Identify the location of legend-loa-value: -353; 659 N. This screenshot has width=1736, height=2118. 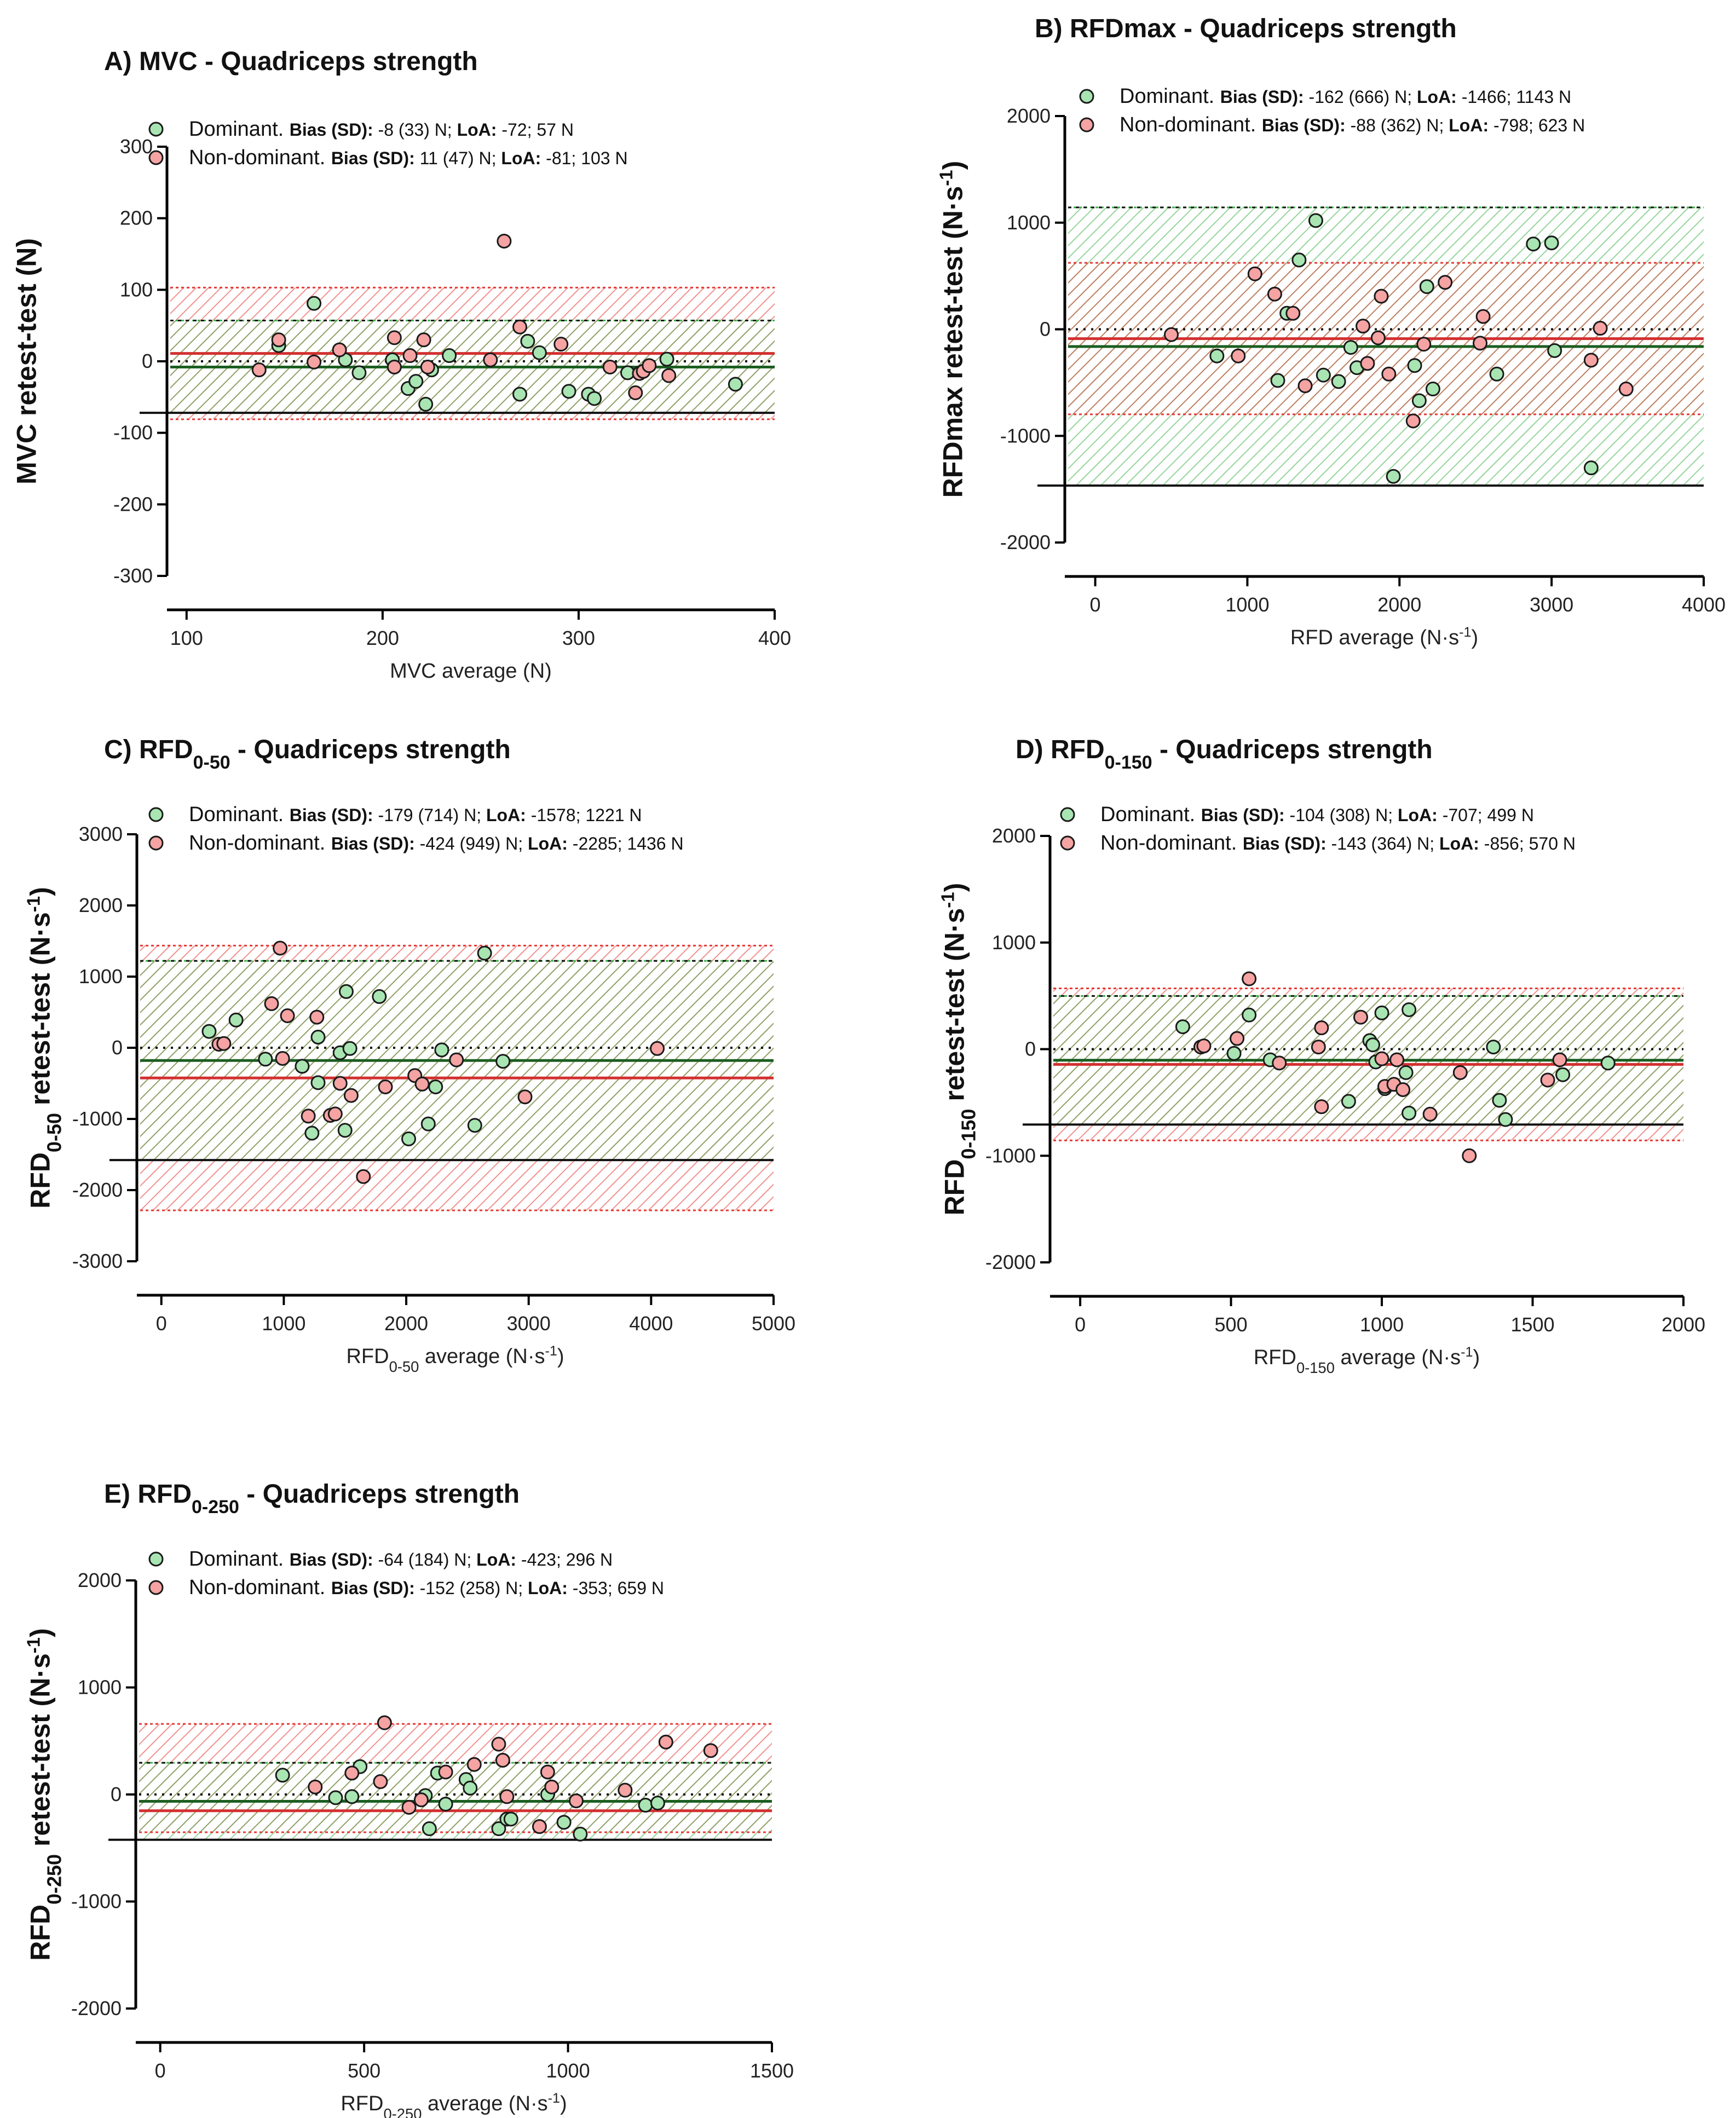
(618, 1588).